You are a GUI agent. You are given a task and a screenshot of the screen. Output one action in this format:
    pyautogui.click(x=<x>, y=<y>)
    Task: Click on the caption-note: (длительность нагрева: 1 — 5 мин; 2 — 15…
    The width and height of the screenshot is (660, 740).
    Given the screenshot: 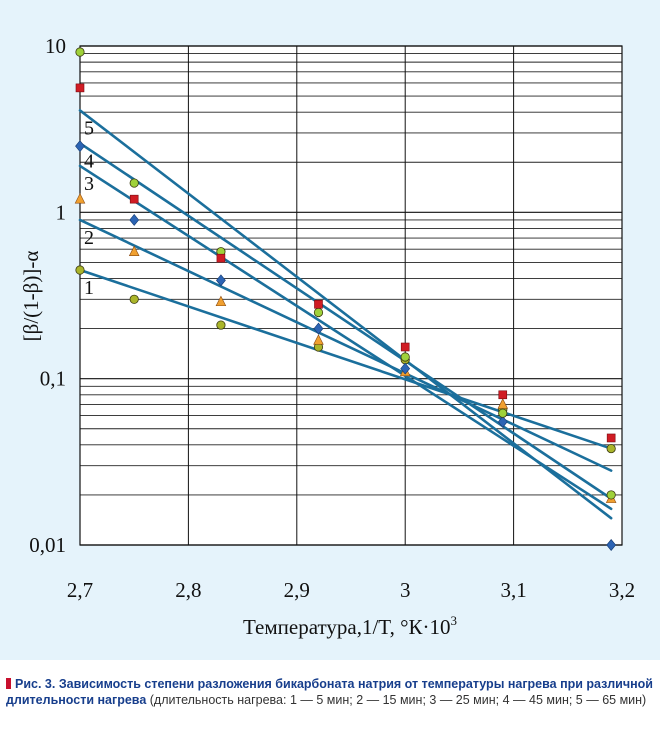 What is the action you would take?
    pyautogui.click(x=396, y=700)
    